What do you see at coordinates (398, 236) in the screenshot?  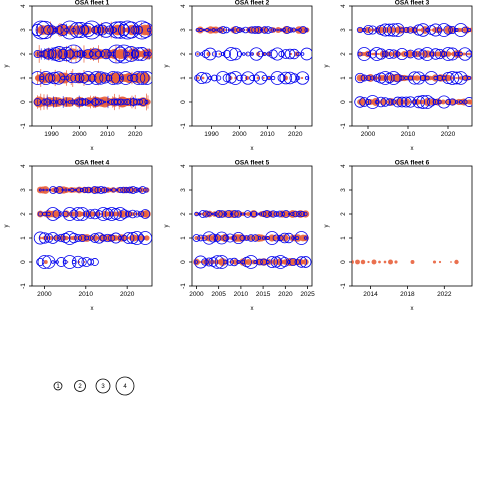 I see `panel-6: OSA fleet 6 2014 2018 2022 -1 0 1 2 3 4 x y` at bounding box center [398, 236].